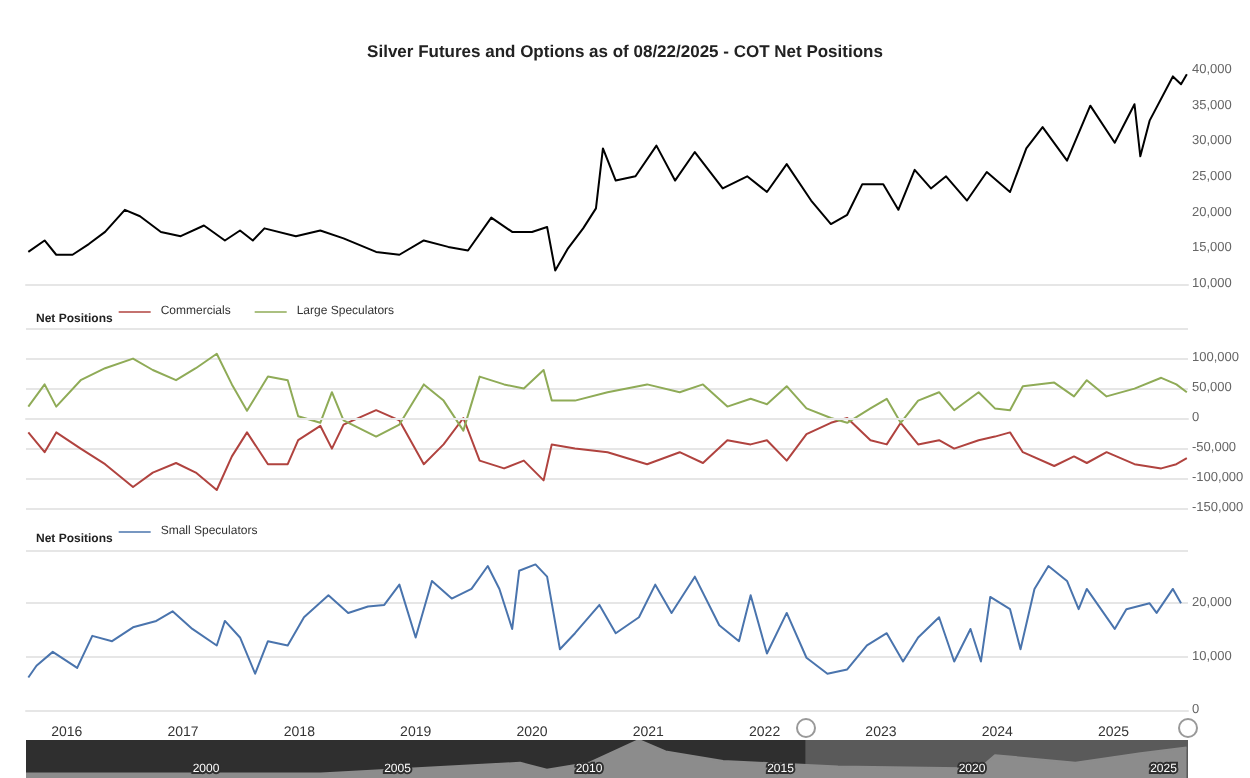 This screenshot has width=1250, height=778. I want to click on chart-title: Silver Futures and Options as of 08/22/2025 - COT Net Positions, so click(625, 51).